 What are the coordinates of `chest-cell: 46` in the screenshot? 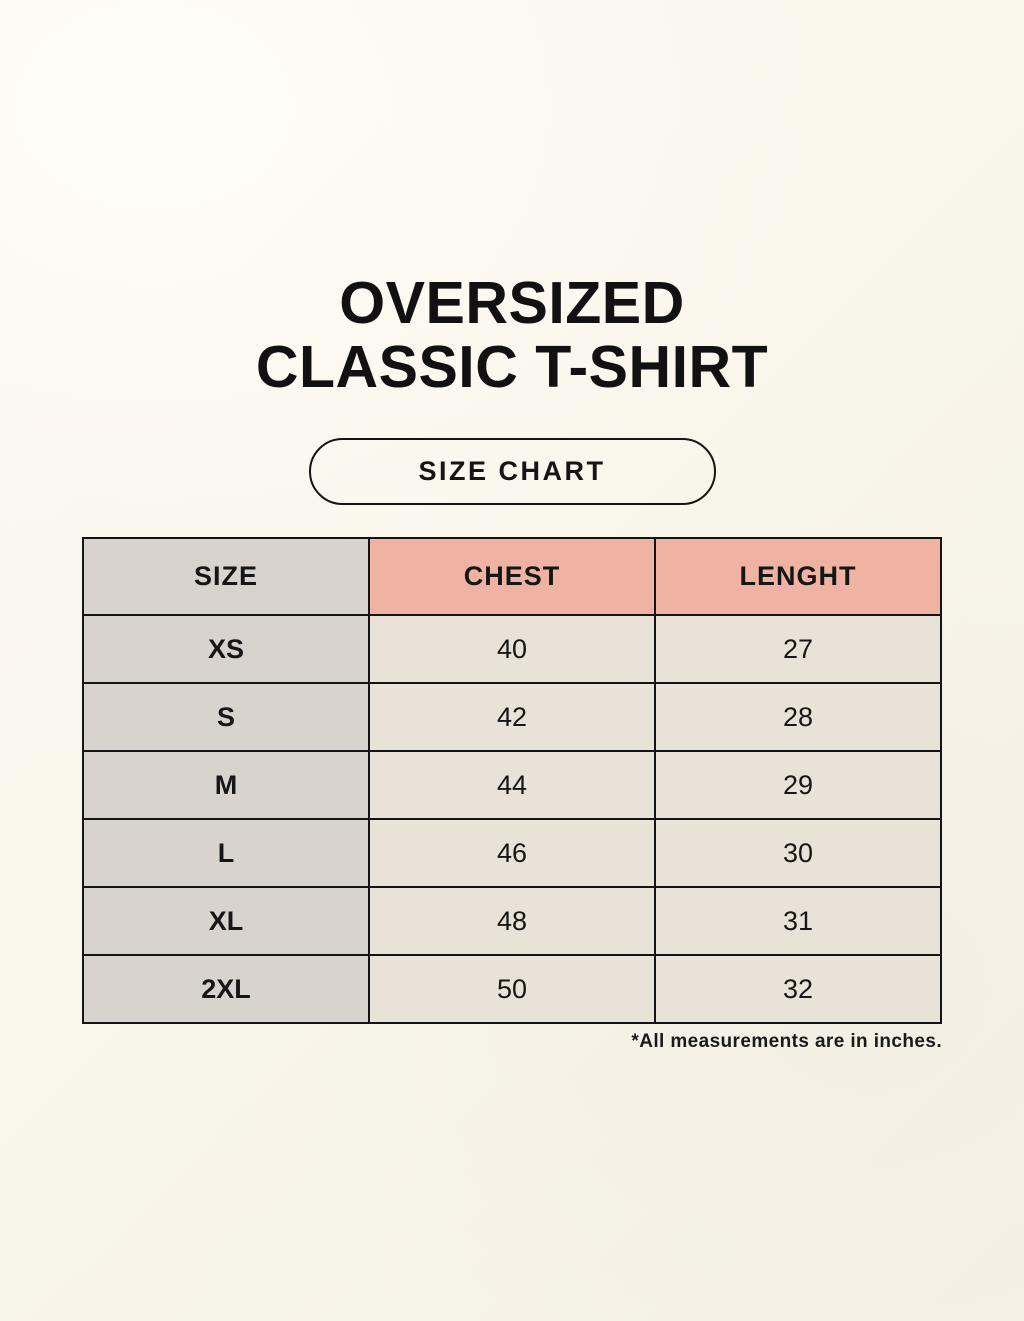 It's located at (512, 853).